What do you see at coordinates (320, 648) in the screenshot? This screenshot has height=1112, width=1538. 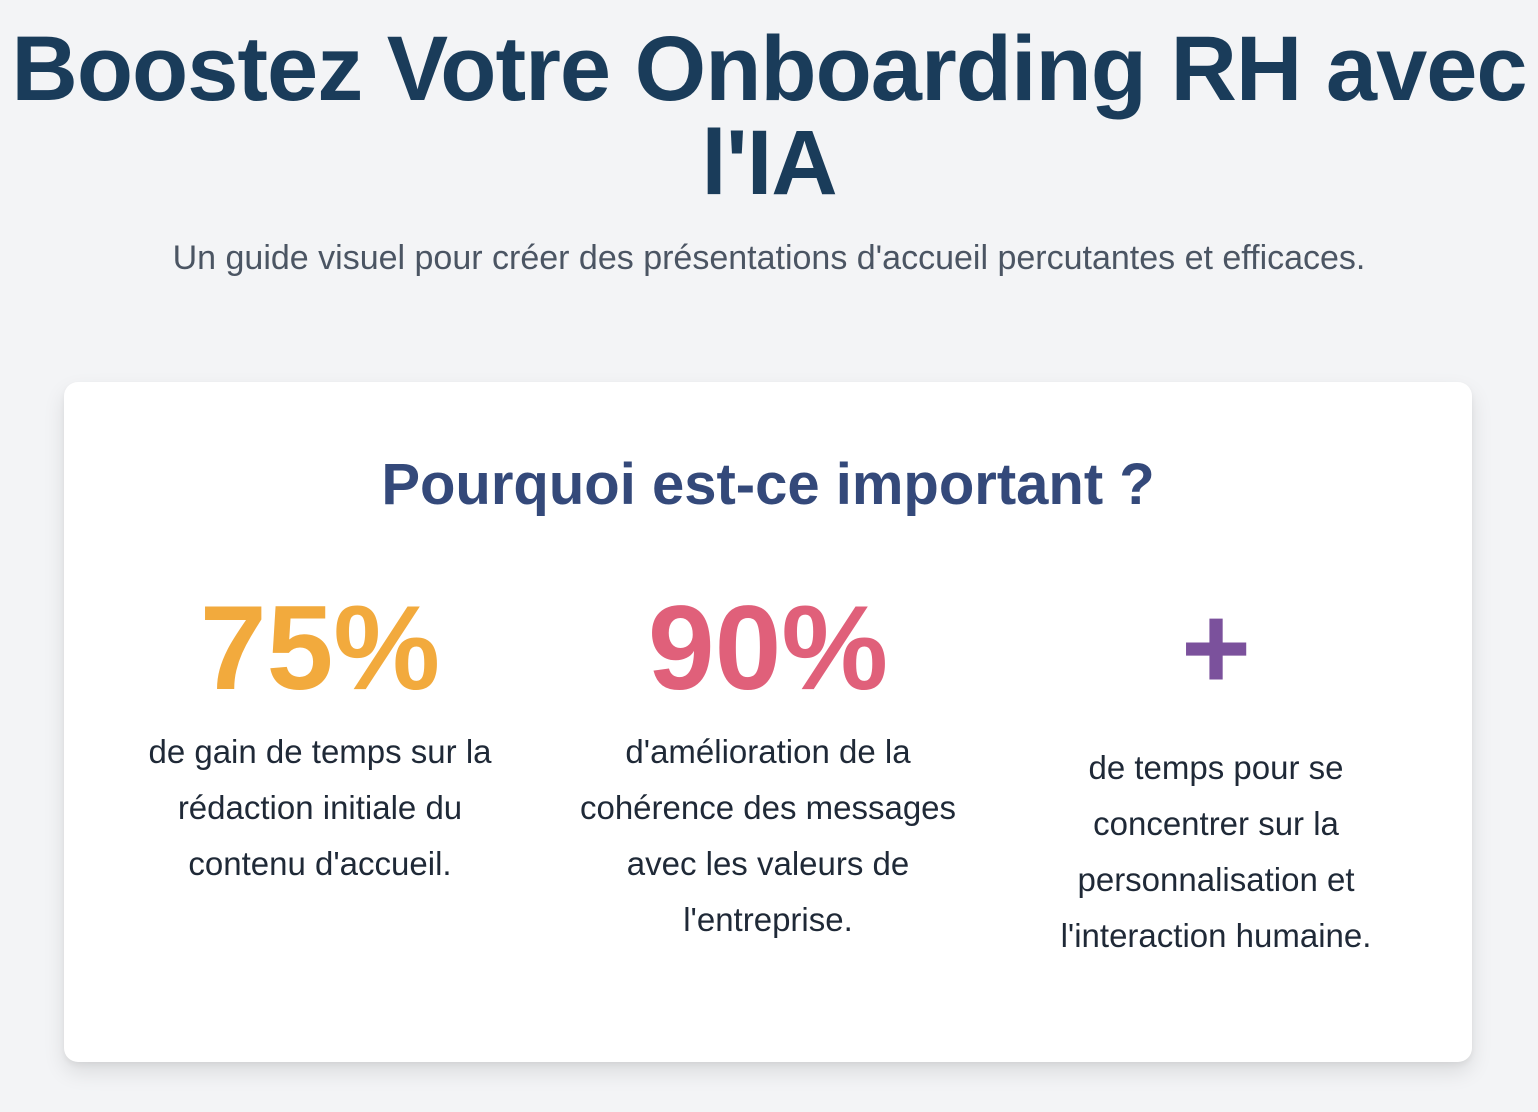 I see `stat-value: 75%` at bounding box center [320, 648].